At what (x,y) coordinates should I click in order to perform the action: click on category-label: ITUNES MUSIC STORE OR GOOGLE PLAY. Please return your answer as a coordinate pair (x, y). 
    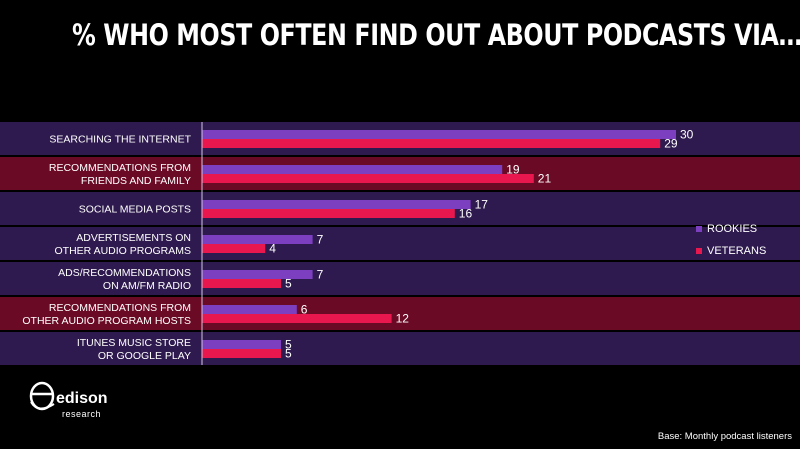
    Looking at the image, I should click on (134, 349).